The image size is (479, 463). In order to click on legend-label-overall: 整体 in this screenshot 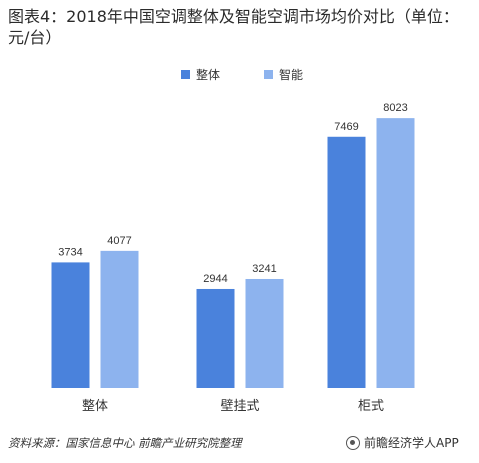, I will do `click(208, 75)`.